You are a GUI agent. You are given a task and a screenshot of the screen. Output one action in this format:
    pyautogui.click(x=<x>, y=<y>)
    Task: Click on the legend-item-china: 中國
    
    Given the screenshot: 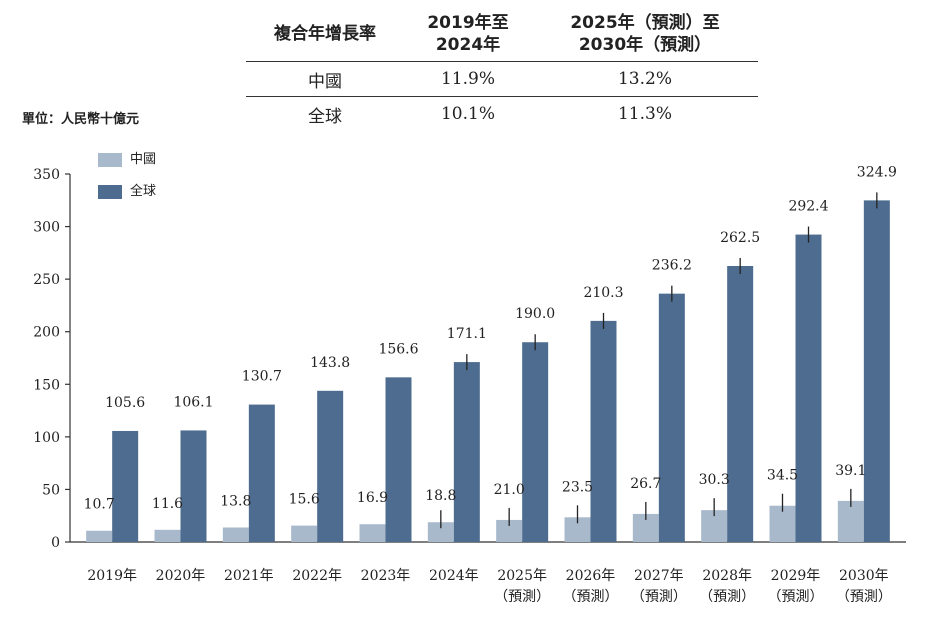 What is the action you would take?
    pyautogui.click(x=127, y=157)
    